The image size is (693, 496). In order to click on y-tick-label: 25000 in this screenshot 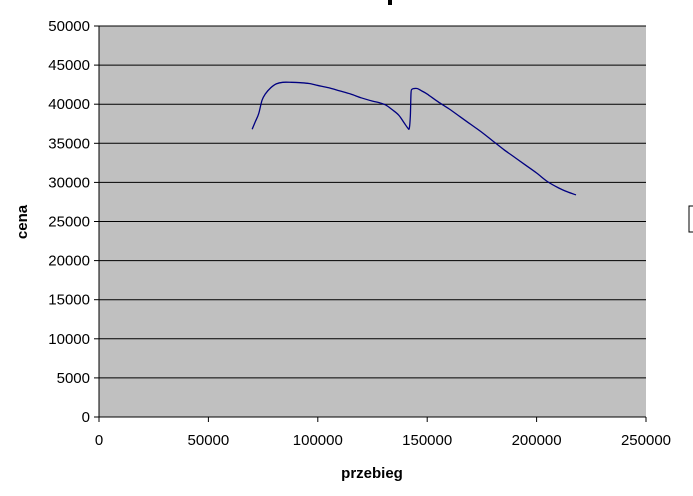, I will do `click(69, 222)`.